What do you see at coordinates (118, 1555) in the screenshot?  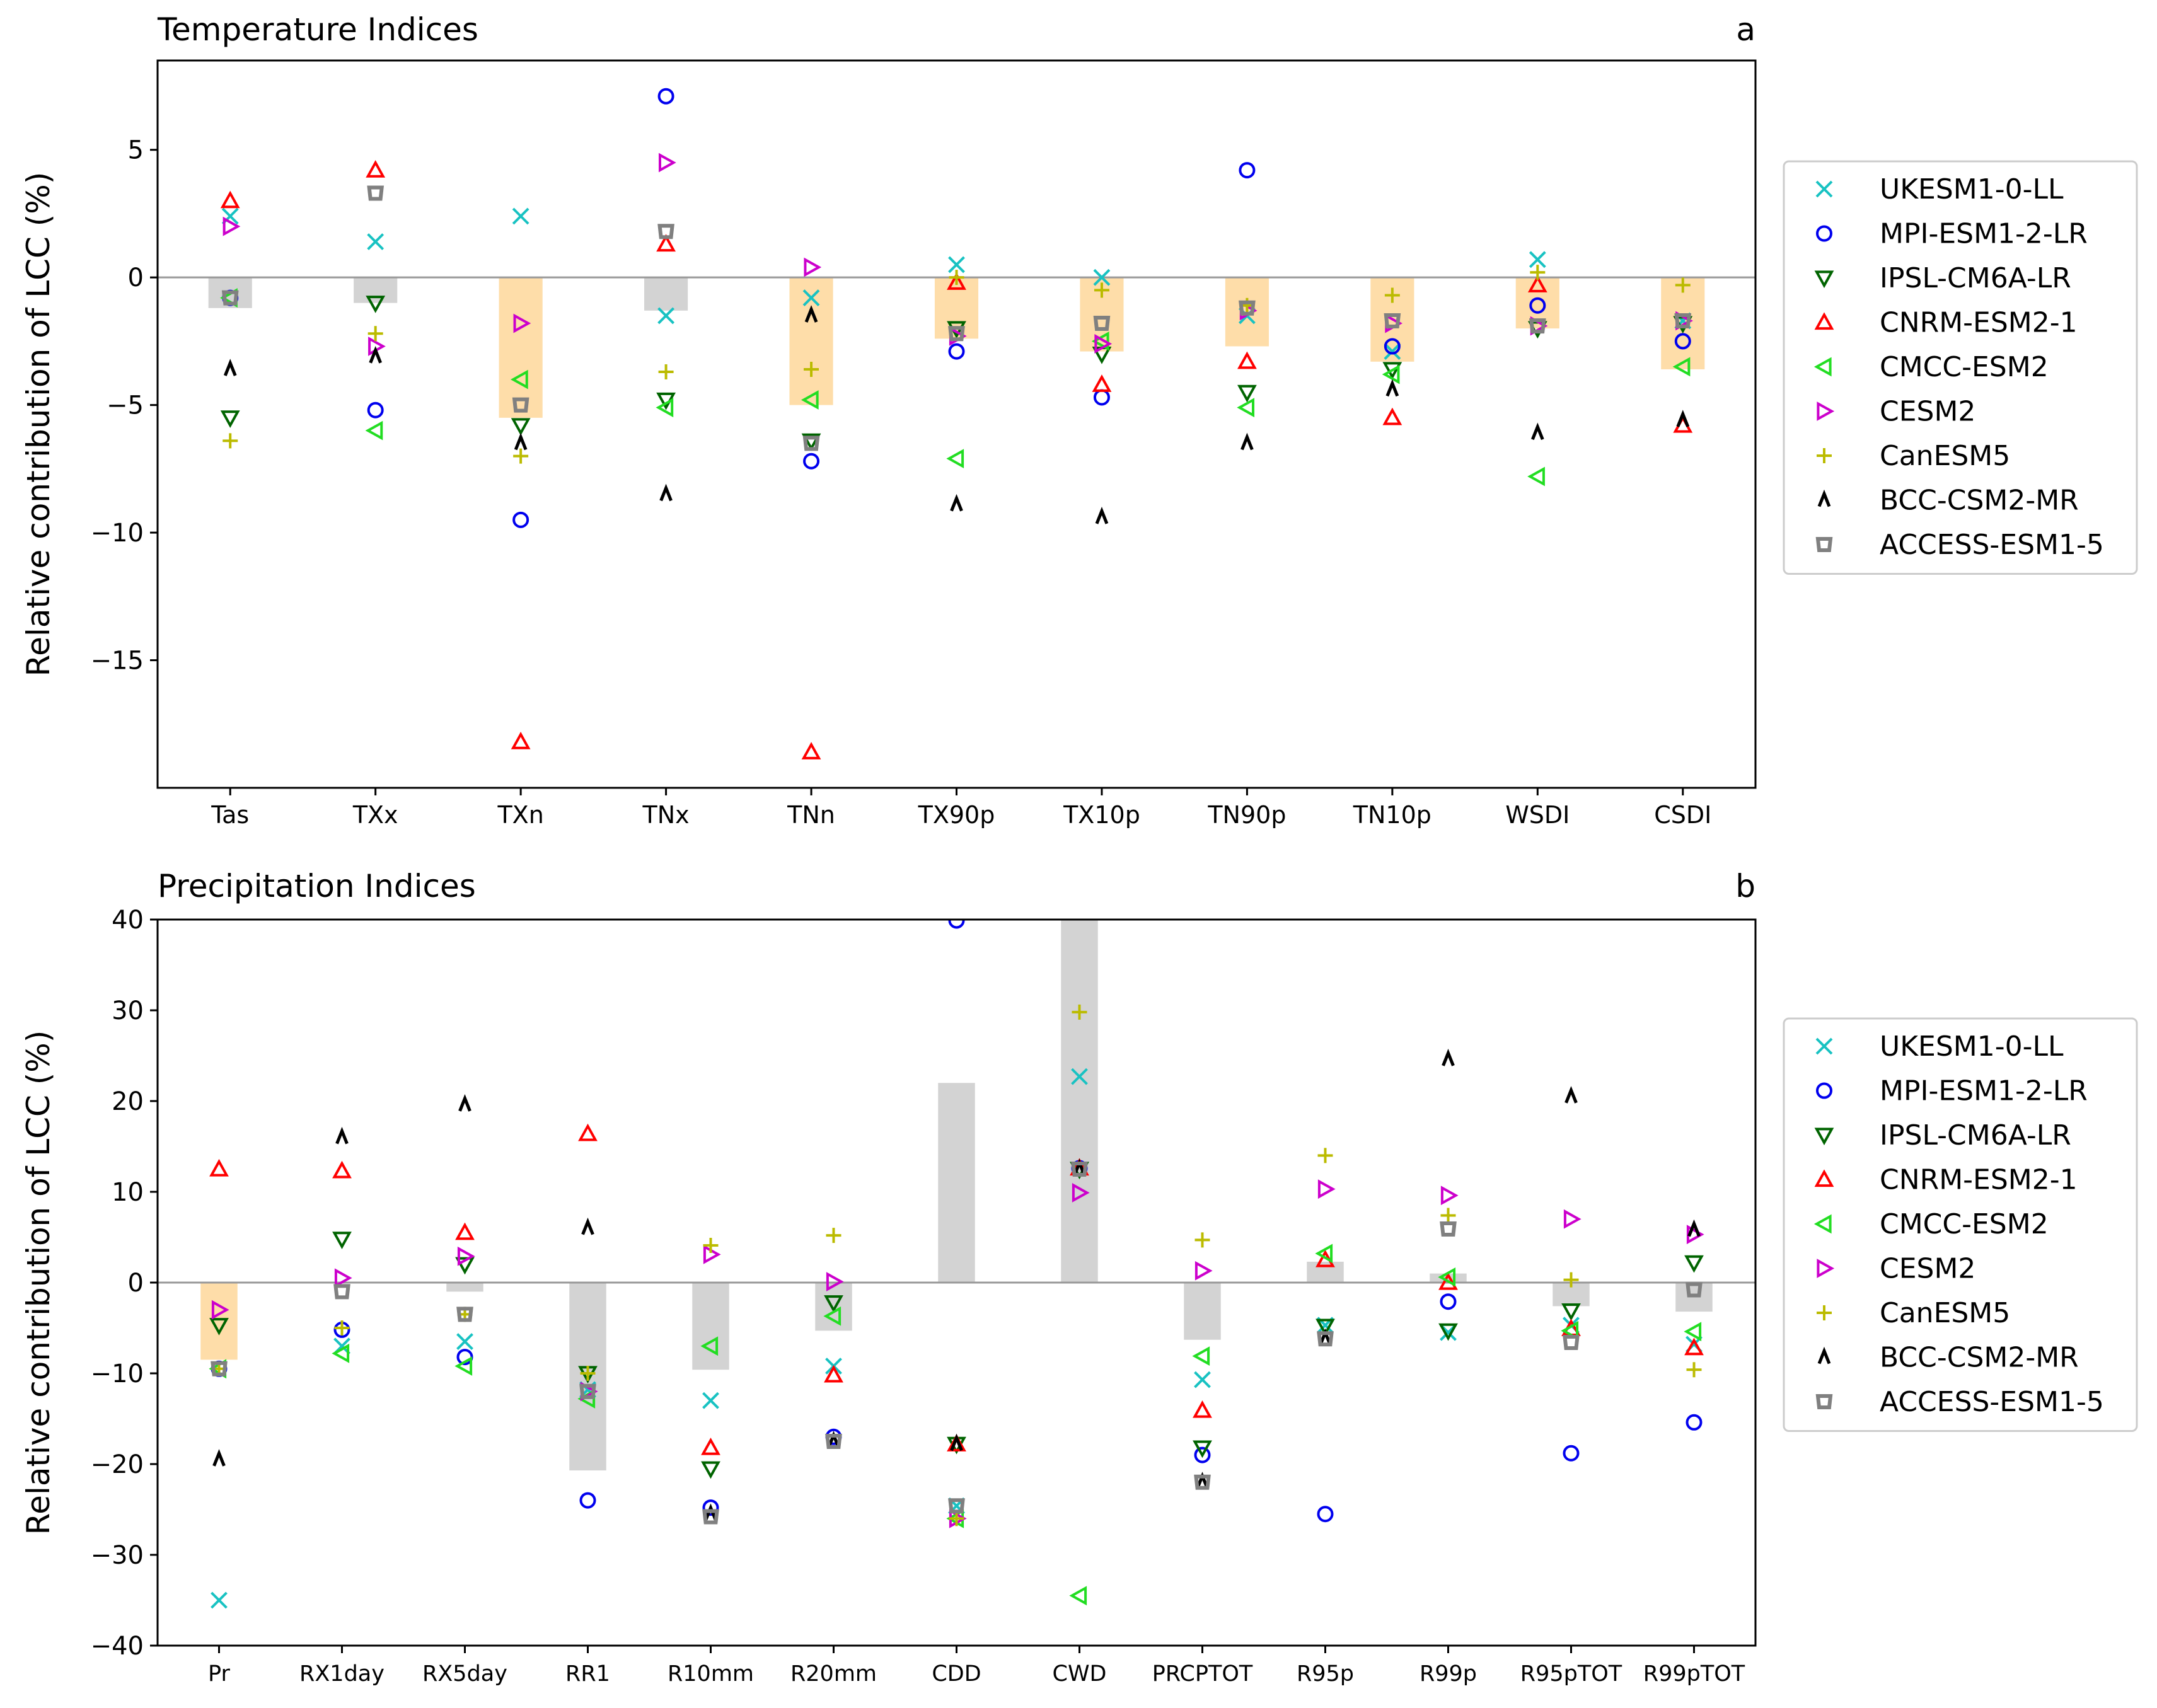 I see `panel-b-ytick-label-7: −30` at bounding box center [118, 1555].